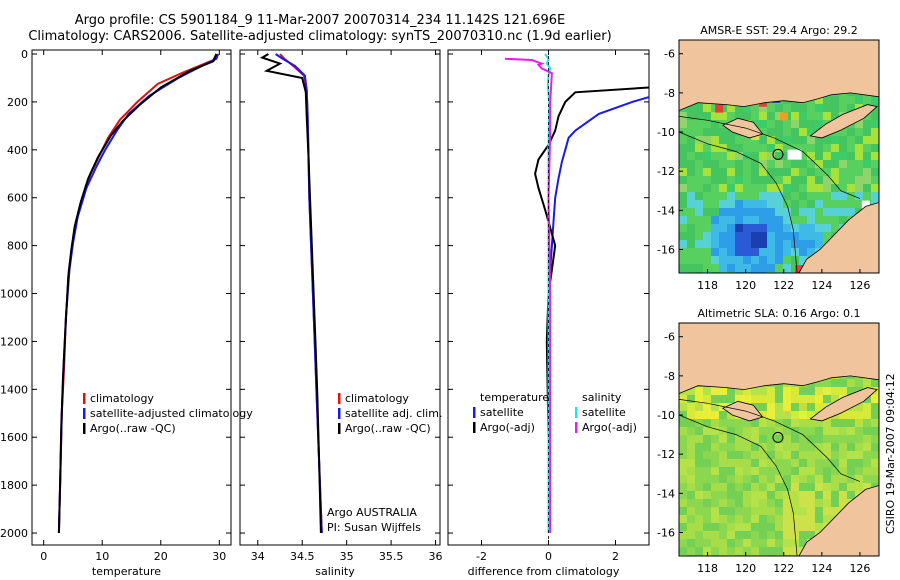 The image size is (900, 580). Describe the element at coordinates (24, 54) in the screenshot. I see `y-tick-label: 0` at that location.